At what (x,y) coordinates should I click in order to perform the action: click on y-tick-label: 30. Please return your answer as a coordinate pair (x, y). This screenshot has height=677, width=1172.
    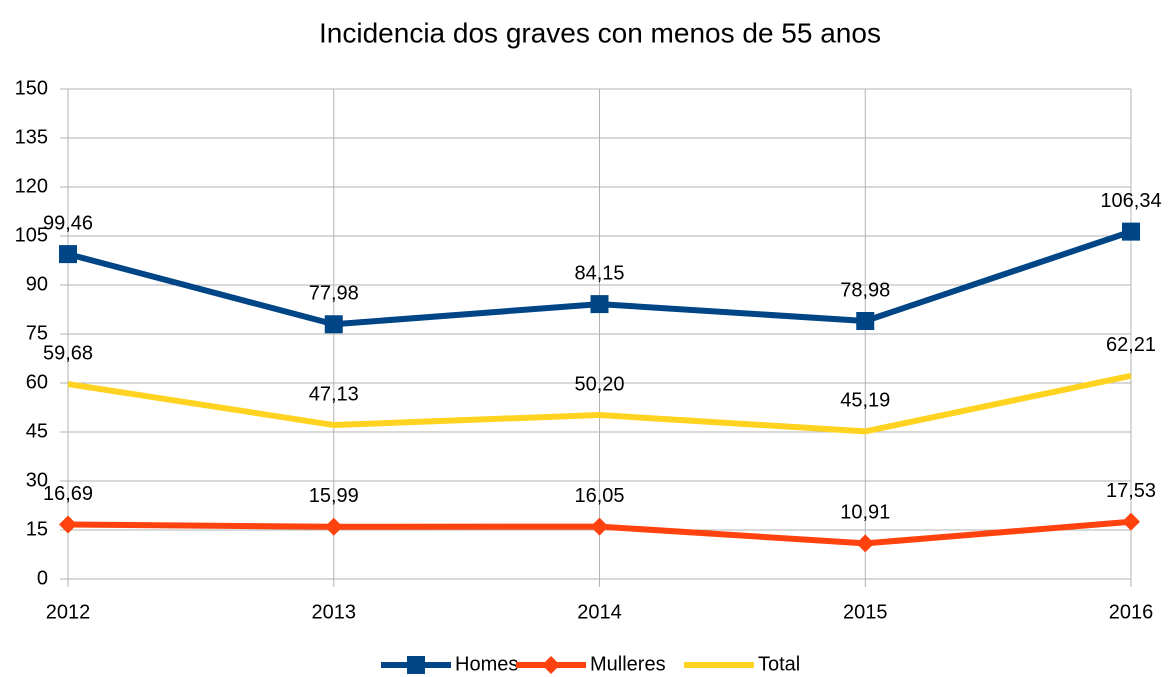
    Looking at the image, I should click on (37, 480).